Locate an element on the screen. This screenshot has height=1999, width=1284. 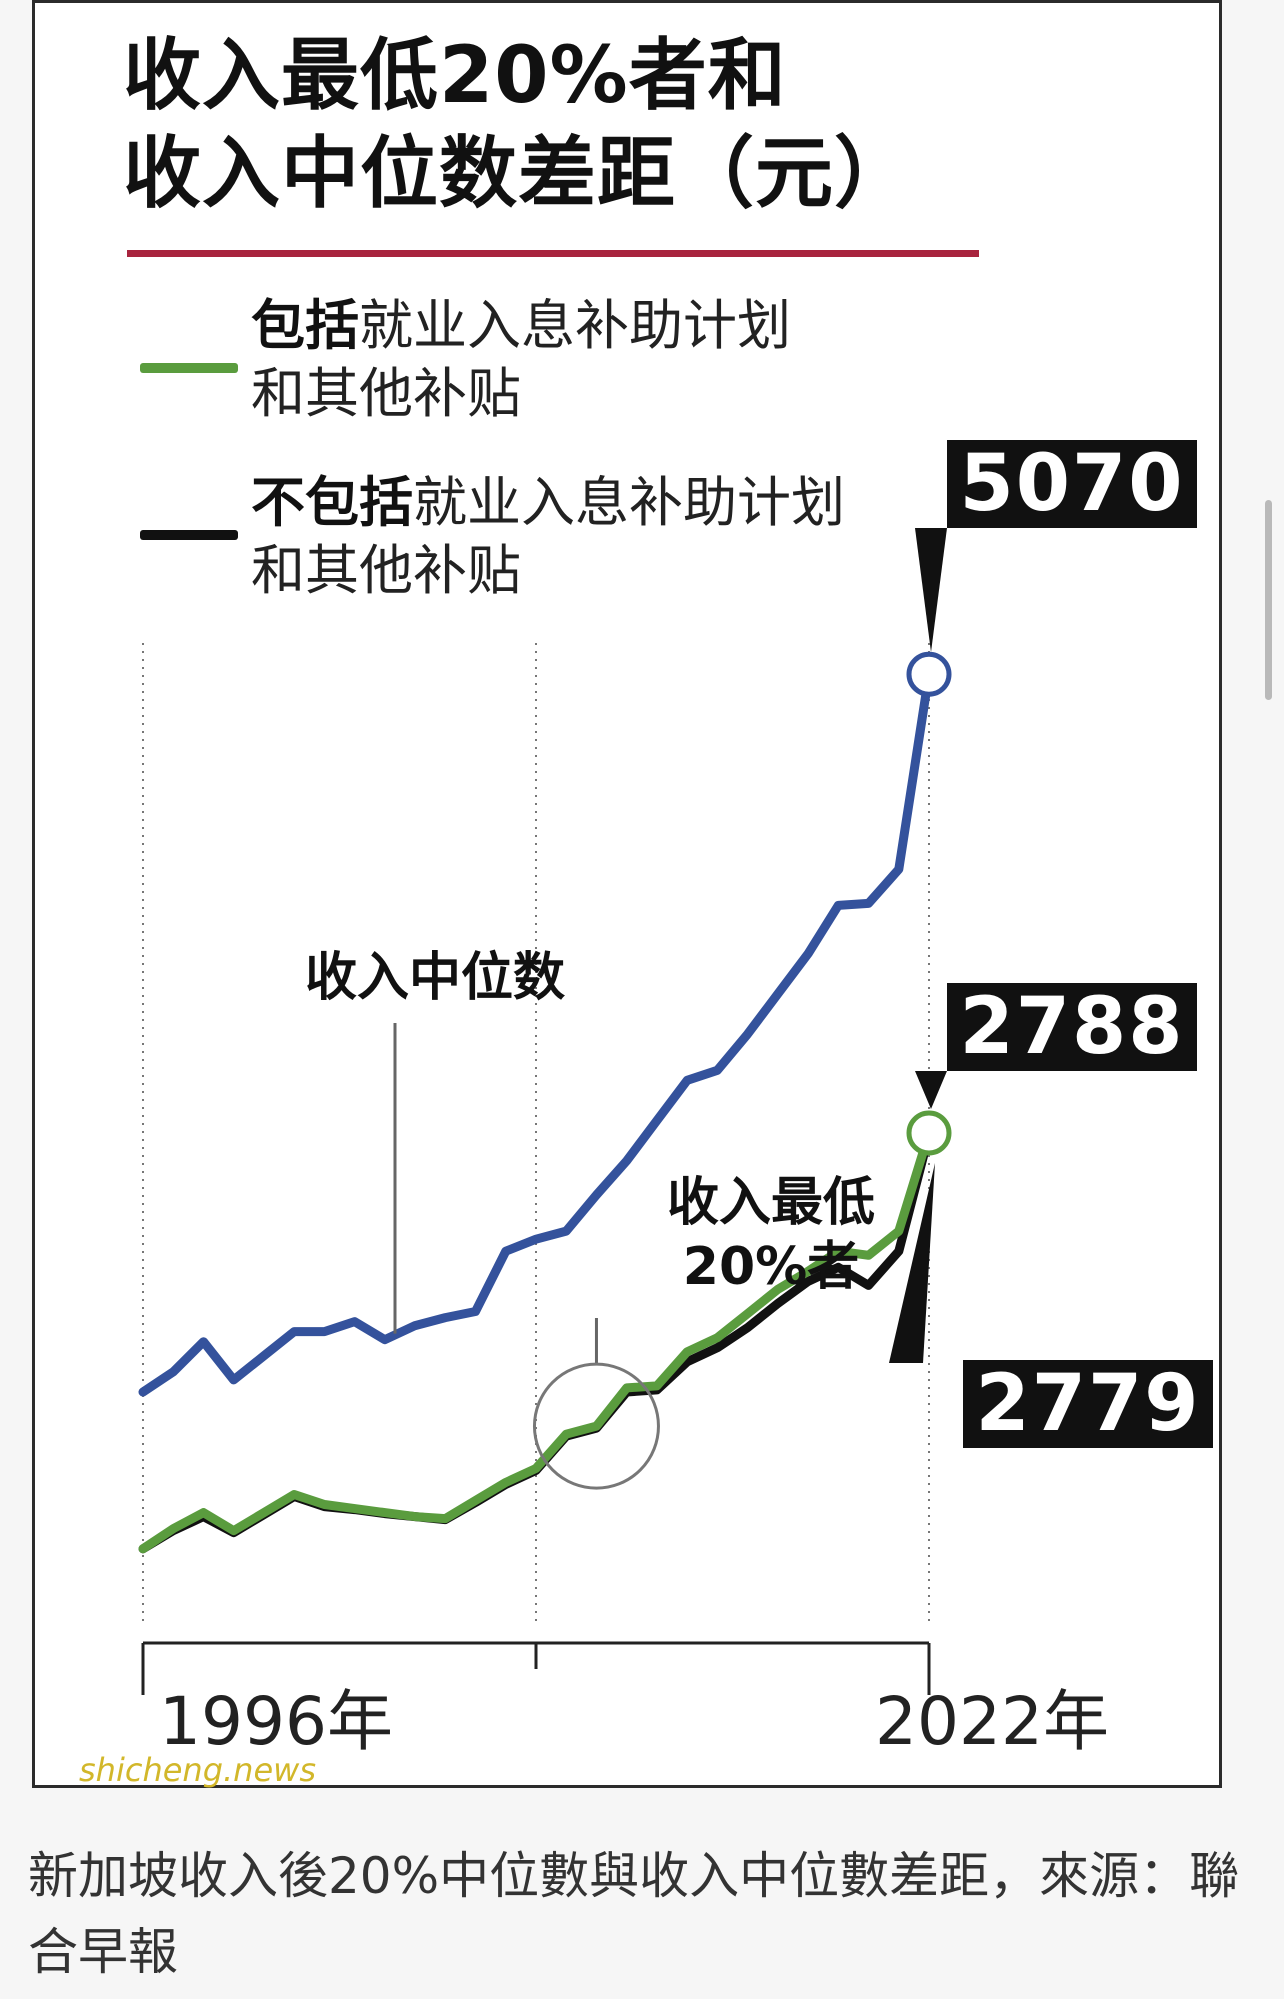
end-point-with-support is located at coordinates (929, 1133).